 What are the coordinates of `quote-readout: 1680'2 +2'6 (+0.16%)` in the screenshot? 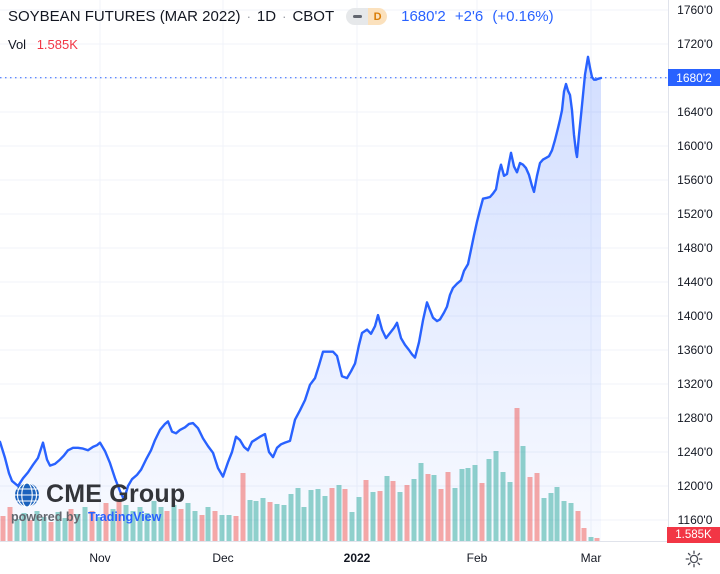 It's located at (480, 16).